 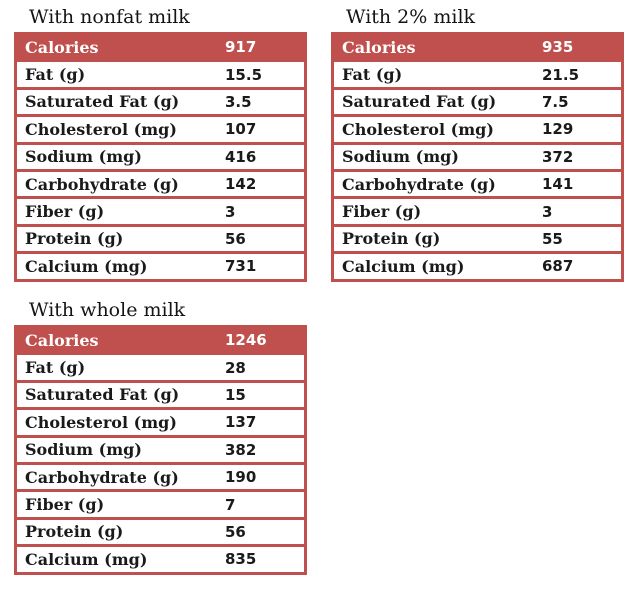 What do you see at coordinates (241, 129) in the screenshot?
I see `row-value: 107` at bounding box center [241, 129].